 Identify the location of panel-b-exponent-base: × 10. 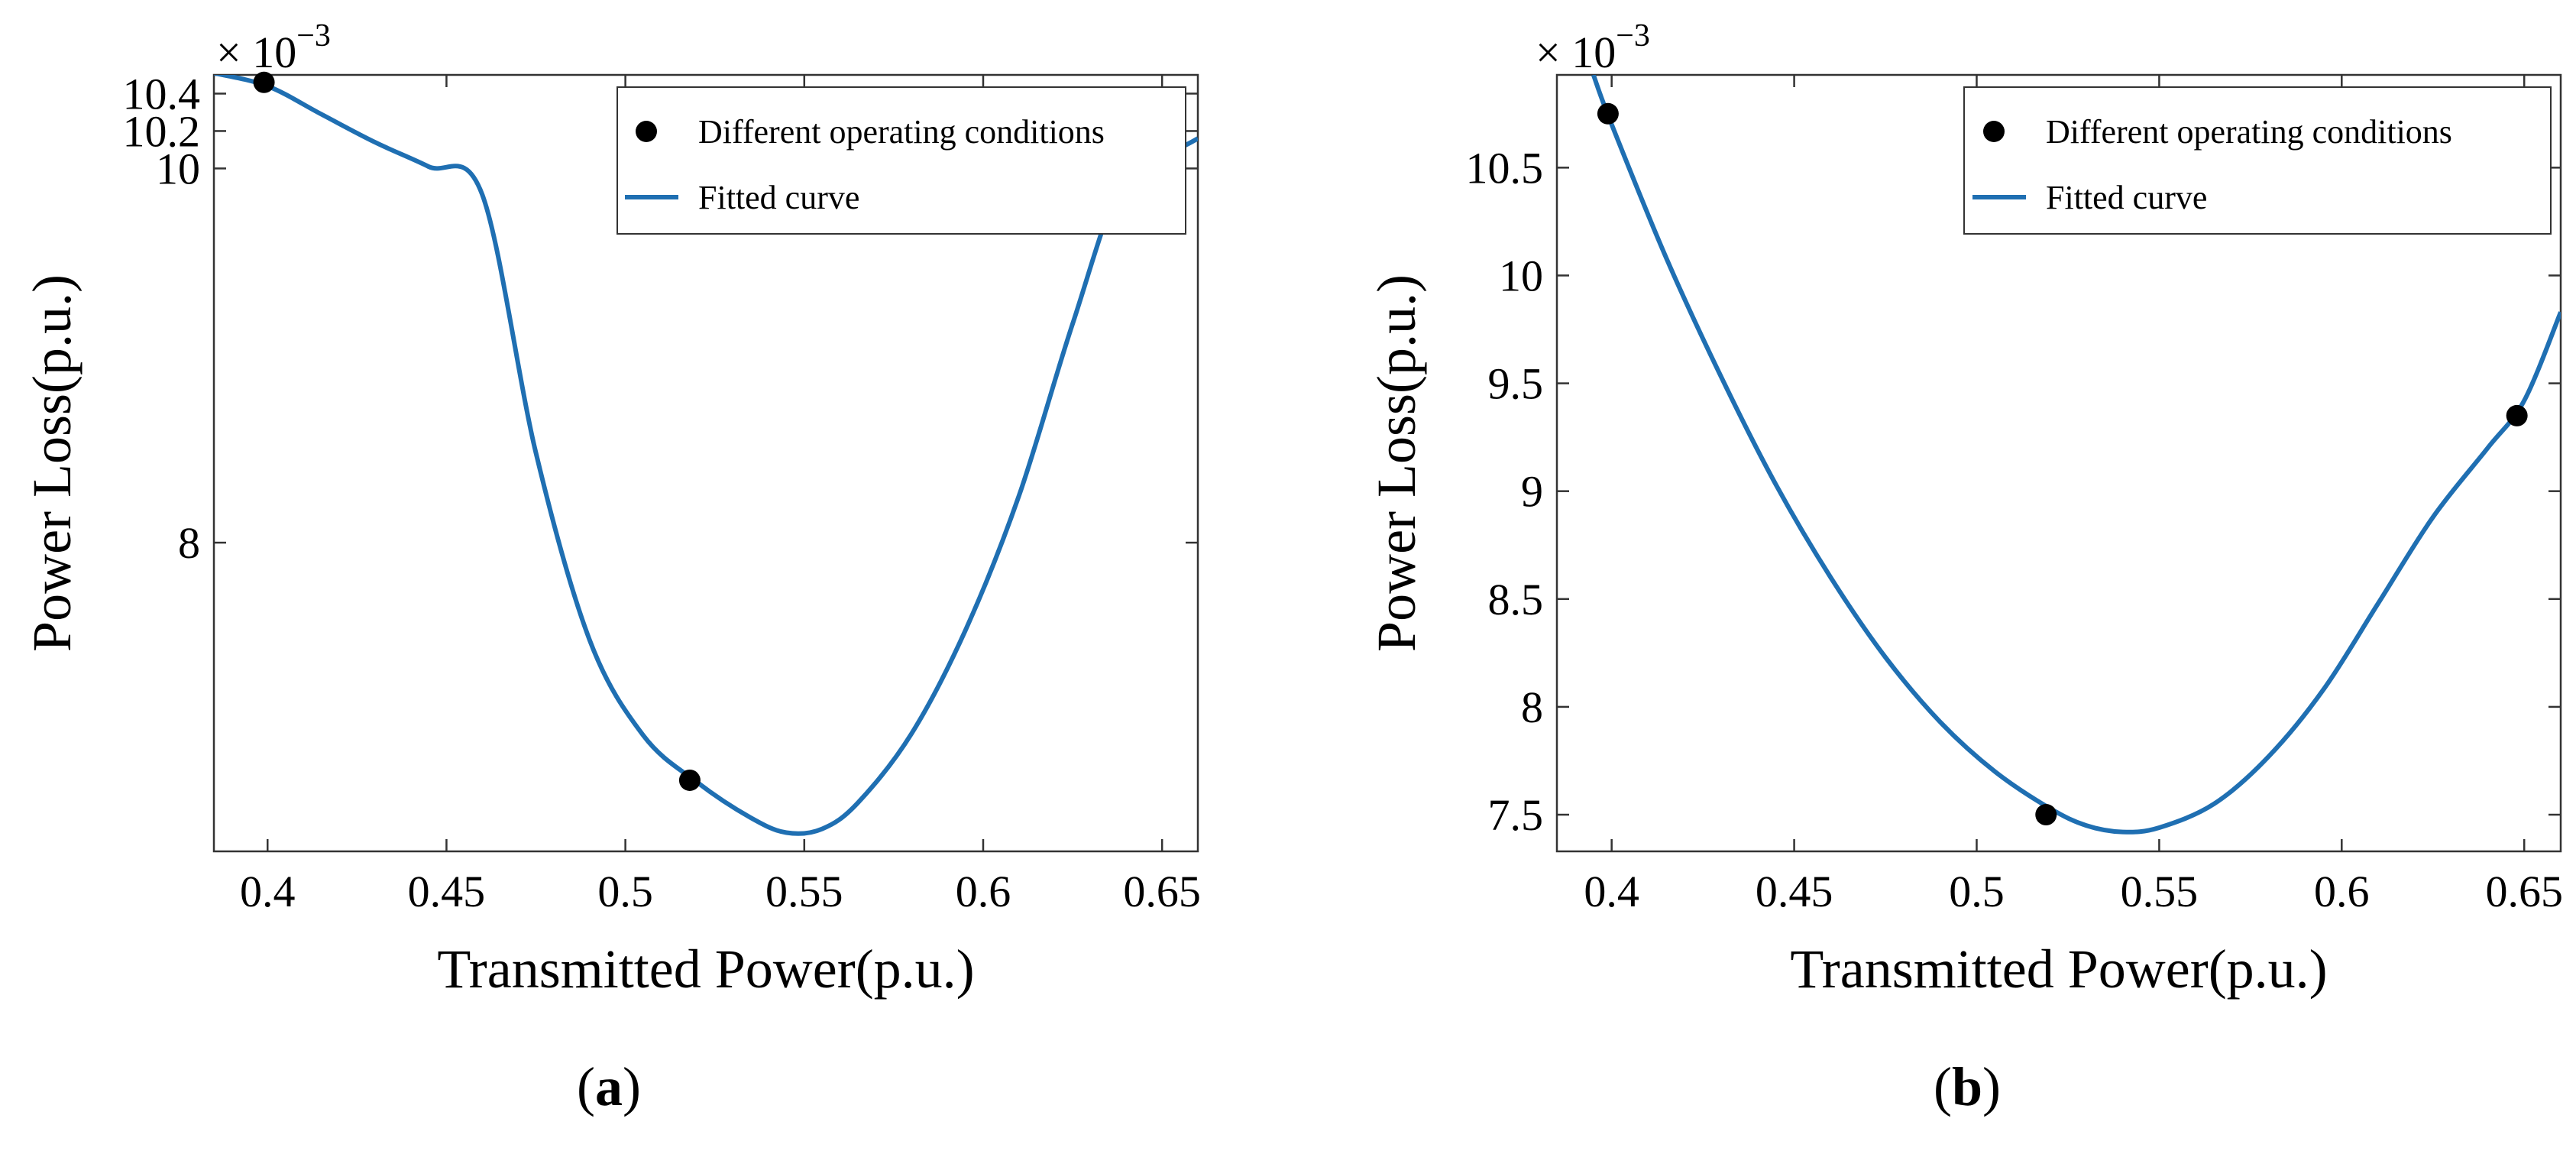
(1576, 52).